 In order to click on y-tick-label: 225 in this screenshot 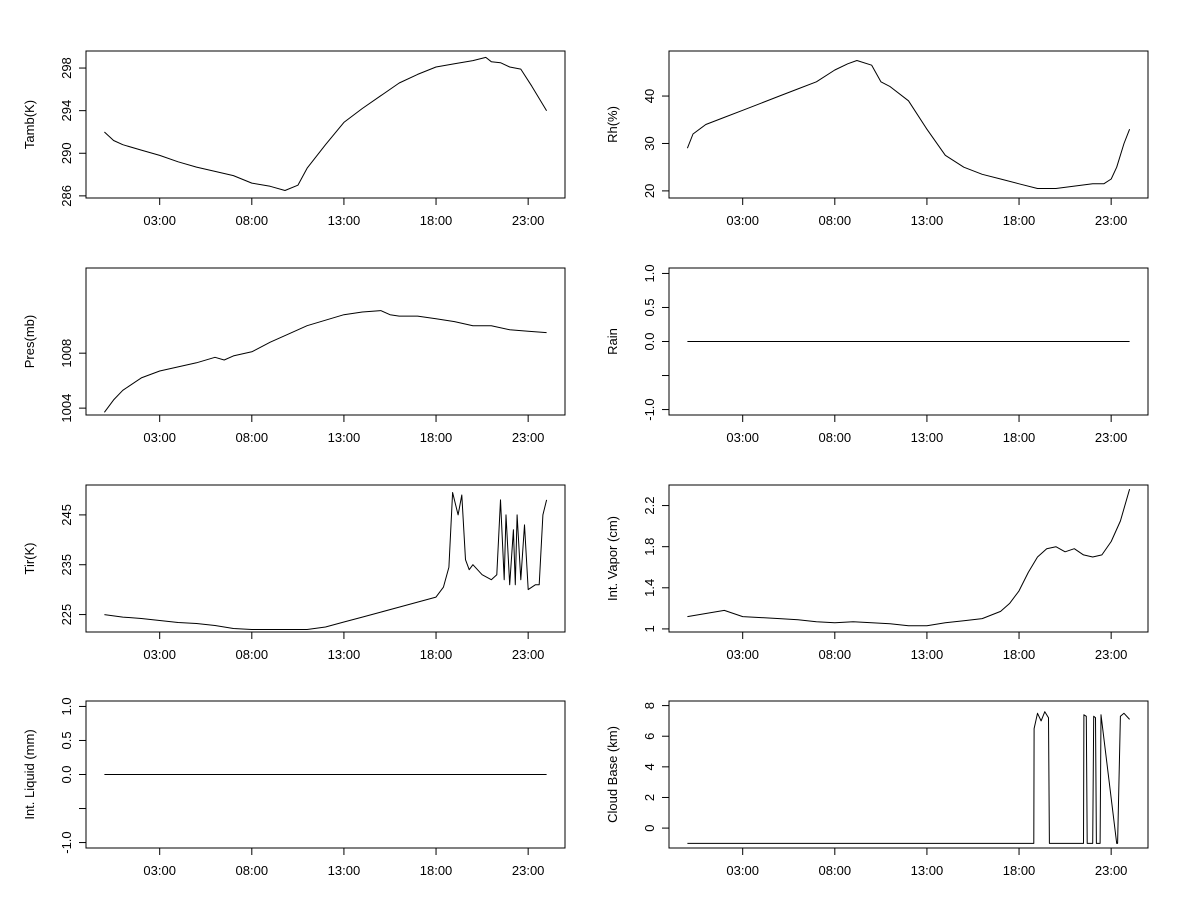, I will do `click(66, 615)`.